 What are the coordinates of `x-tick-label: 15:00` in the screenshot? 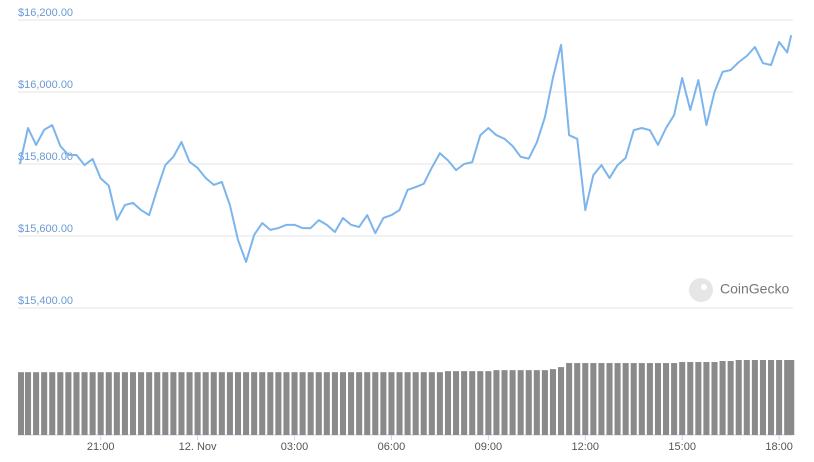 It's located at (682, 447).